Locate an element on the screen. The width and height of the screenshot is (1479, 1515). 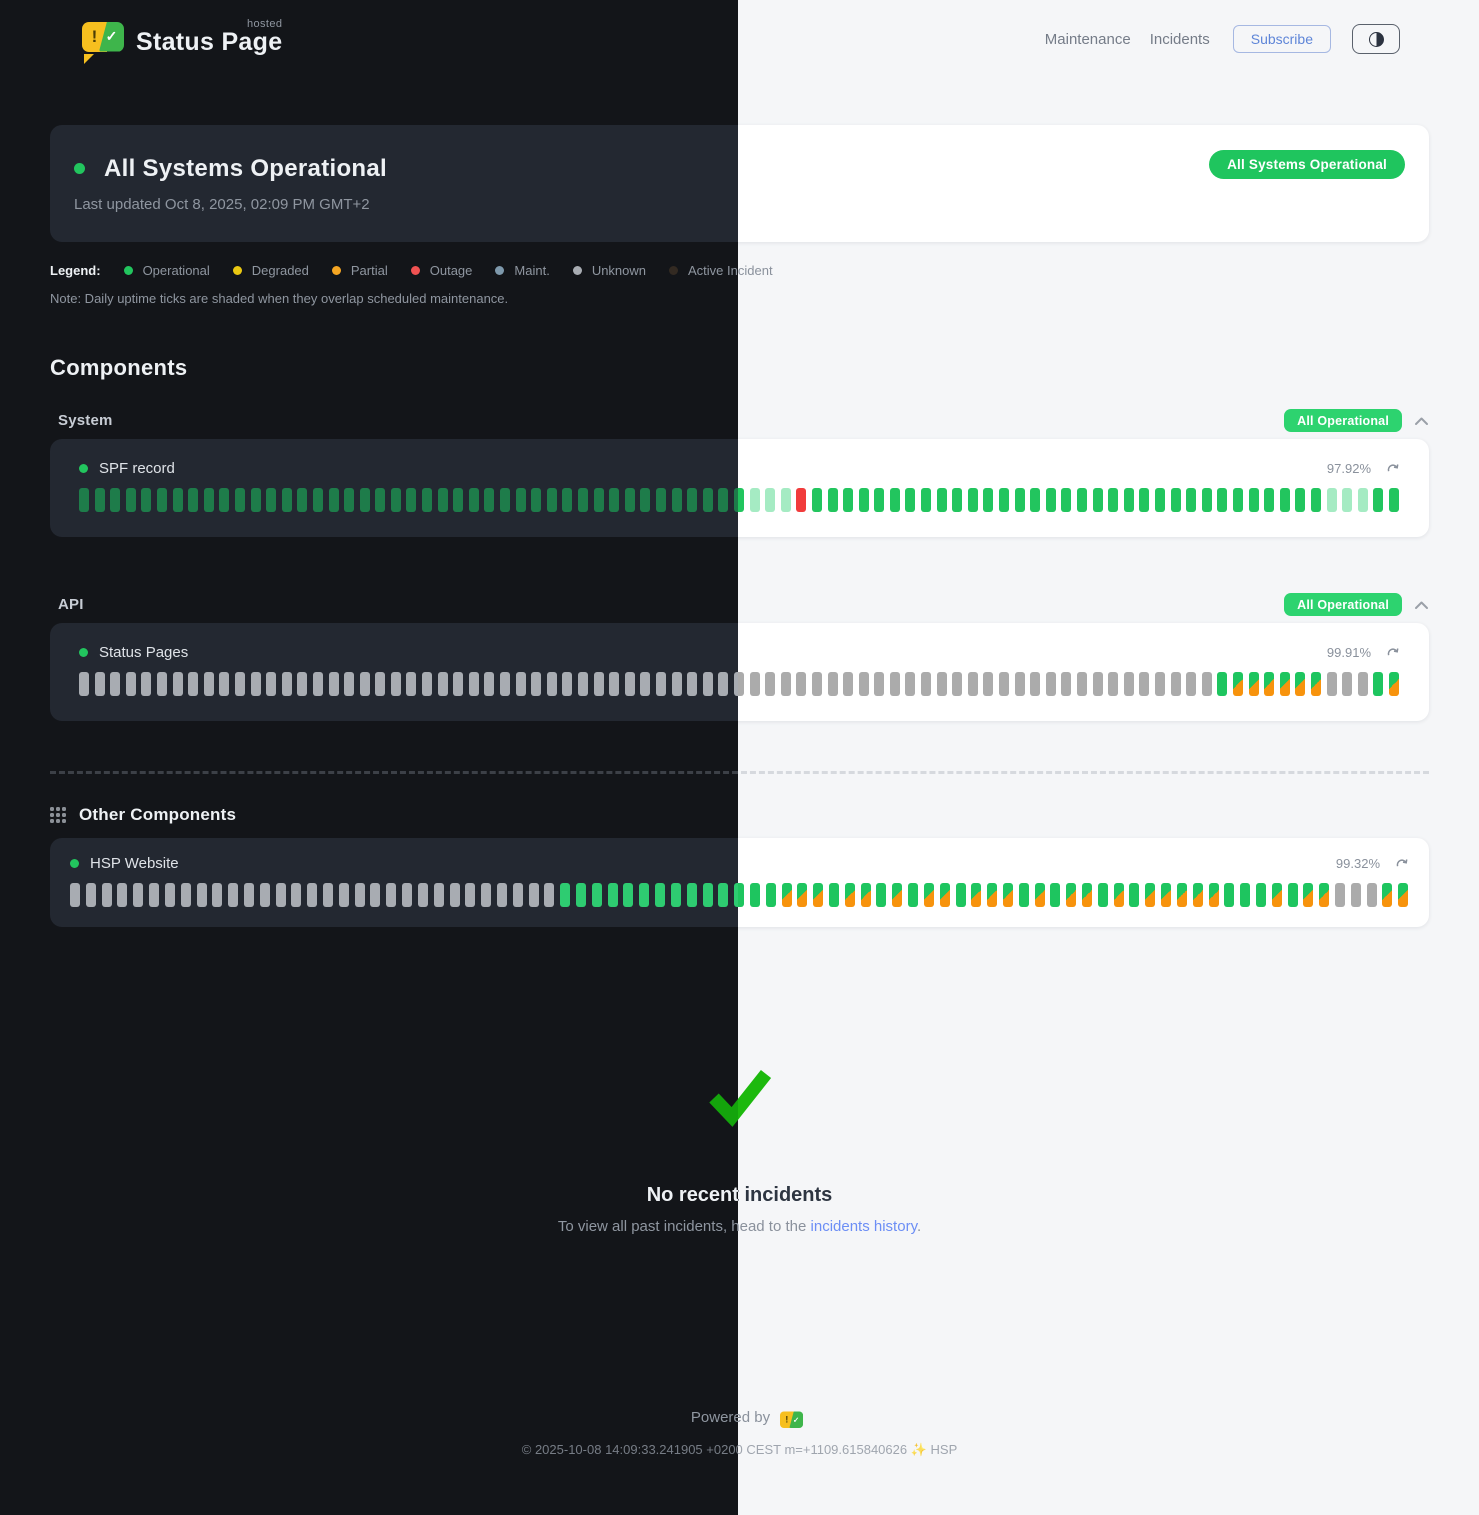
nav-maintenance: Maintenance is located at coordinates (1087, 39).